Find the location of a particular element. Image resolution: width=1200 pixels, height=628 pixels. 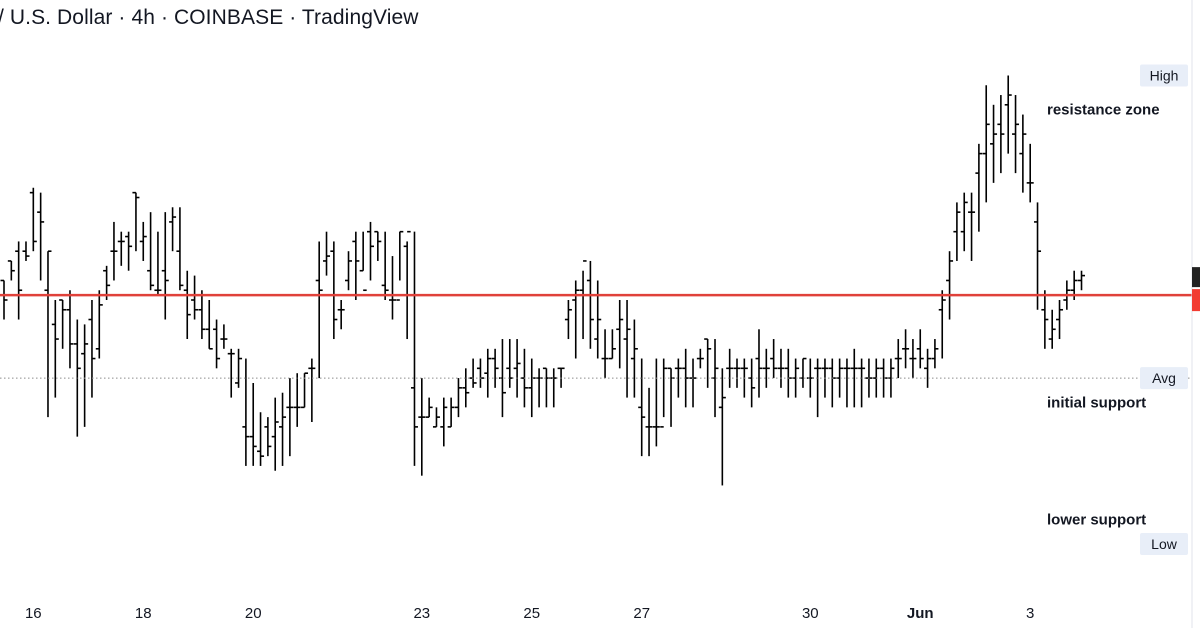

price-marker is located at coordinates (1196, 289).